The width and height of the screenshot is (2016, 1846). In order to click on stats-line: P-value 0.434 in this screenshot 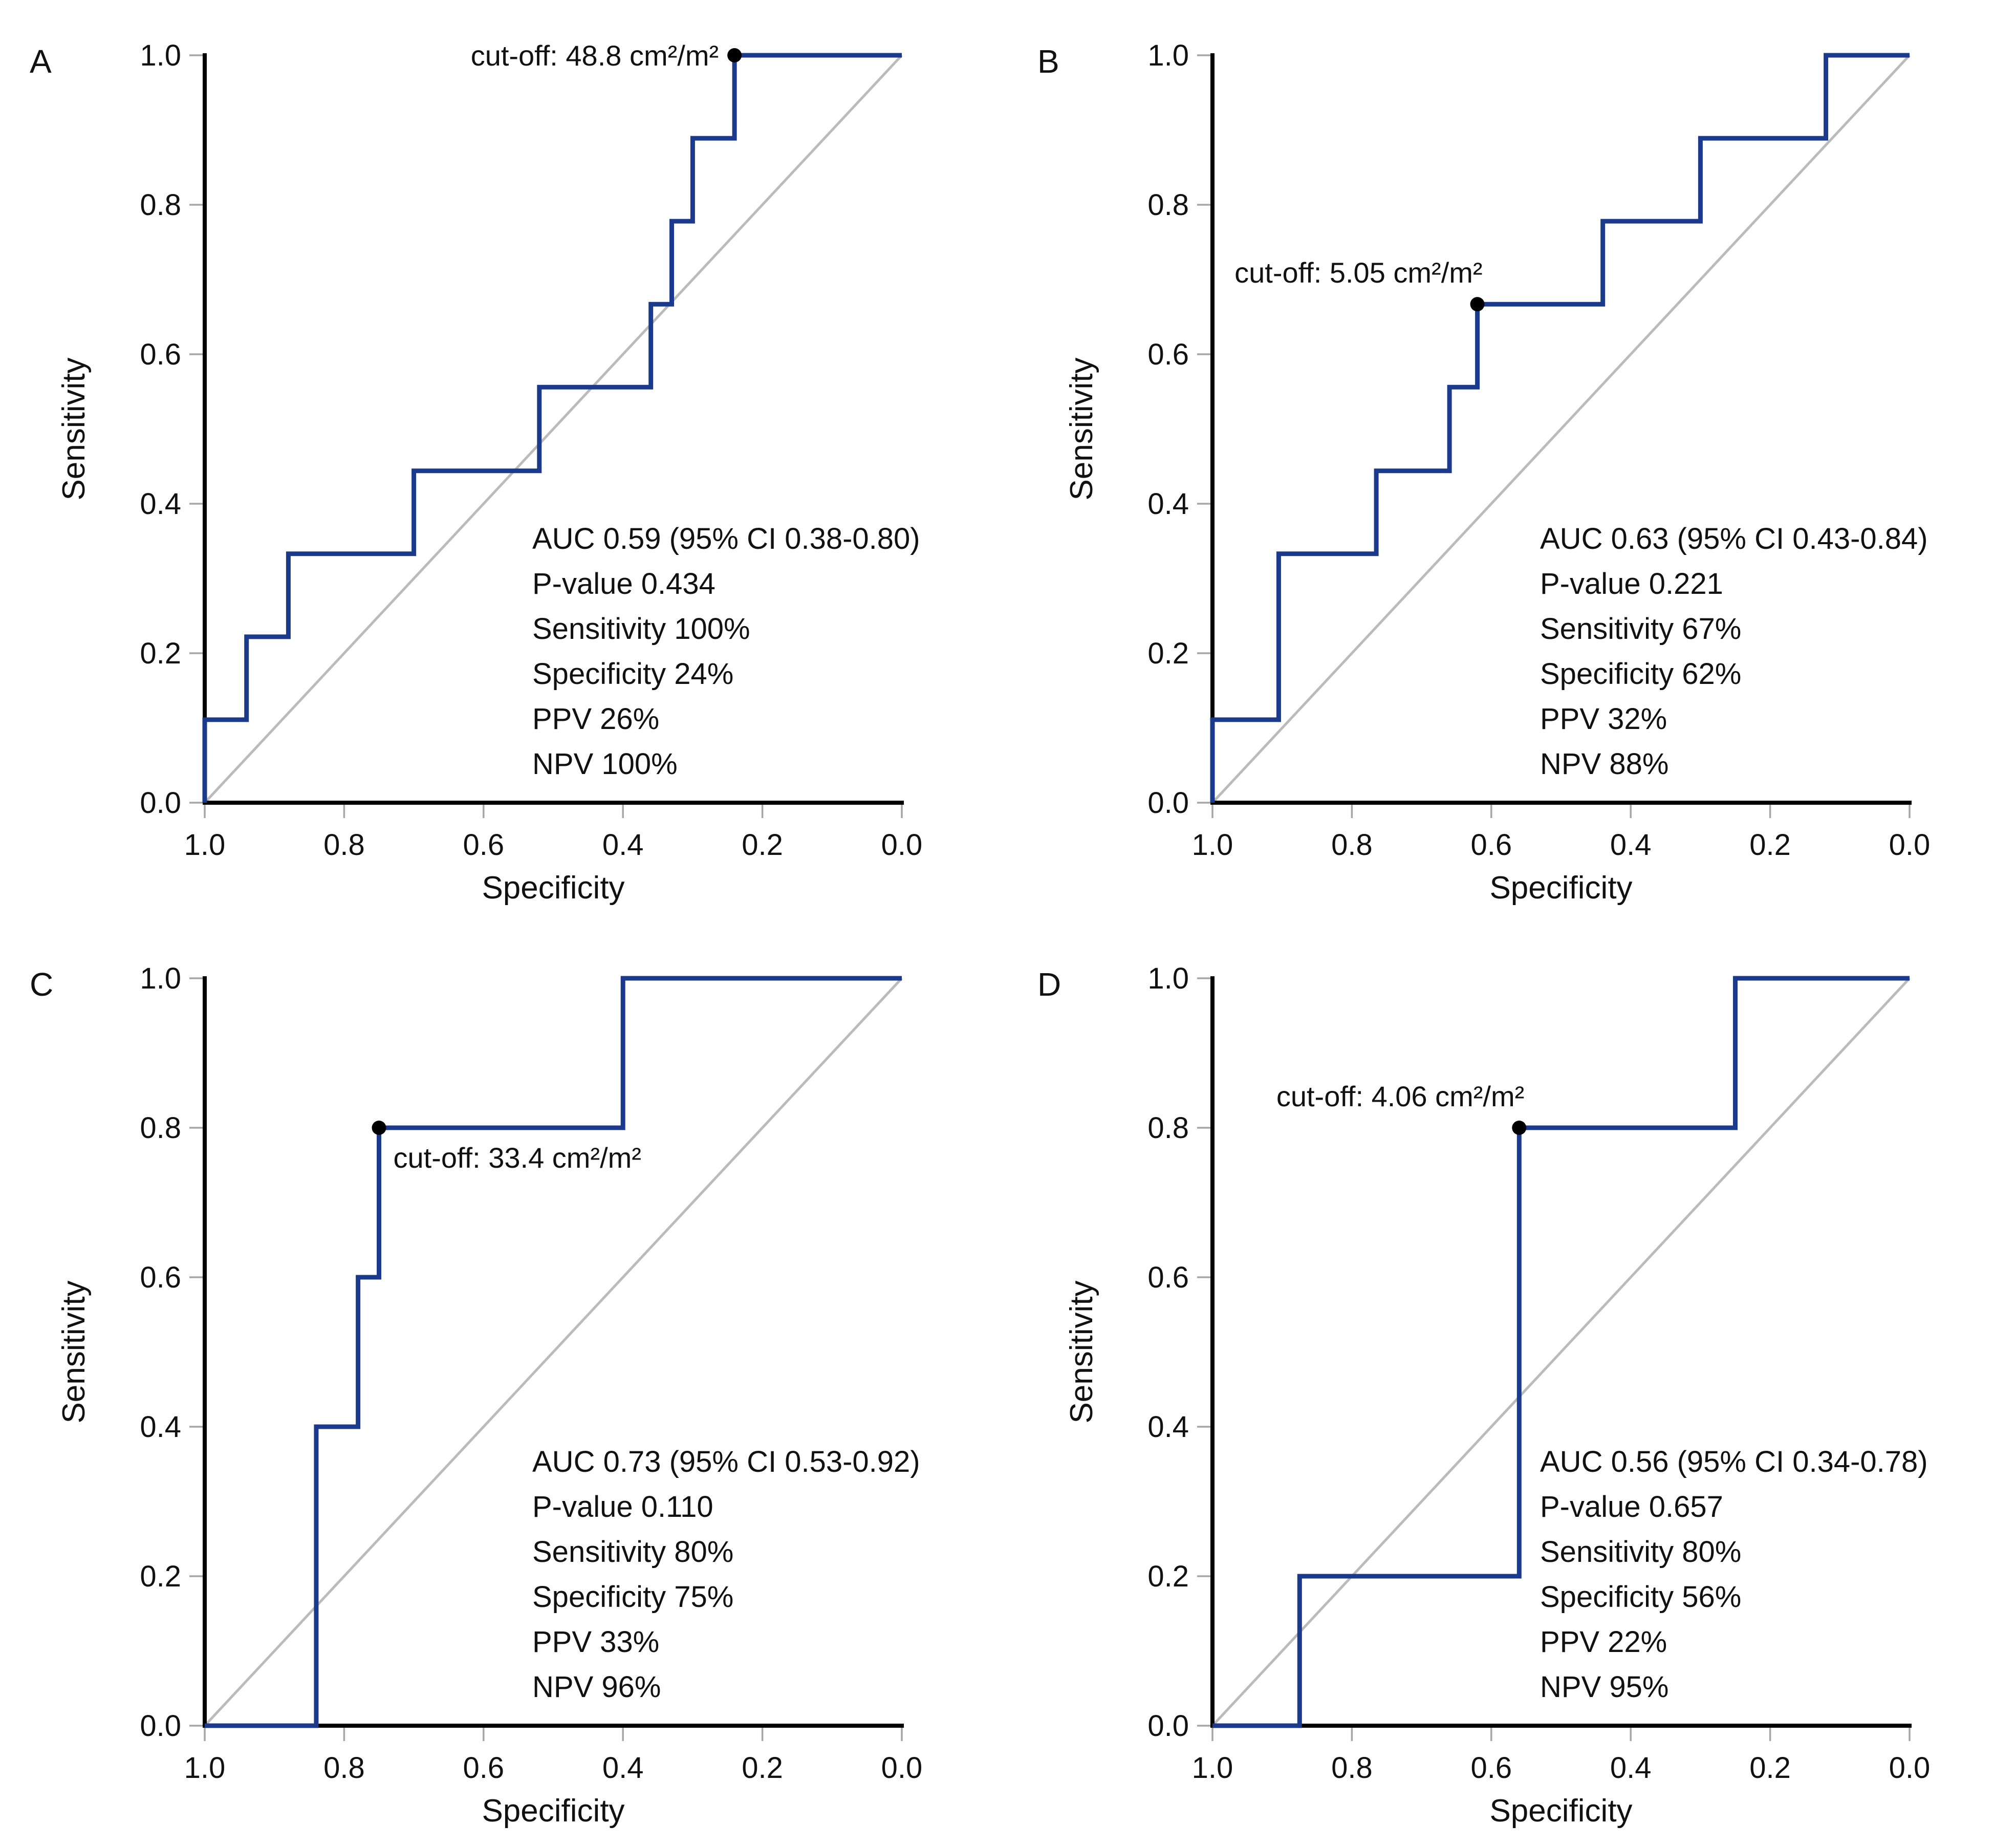, I will do `click(624, 583)`.